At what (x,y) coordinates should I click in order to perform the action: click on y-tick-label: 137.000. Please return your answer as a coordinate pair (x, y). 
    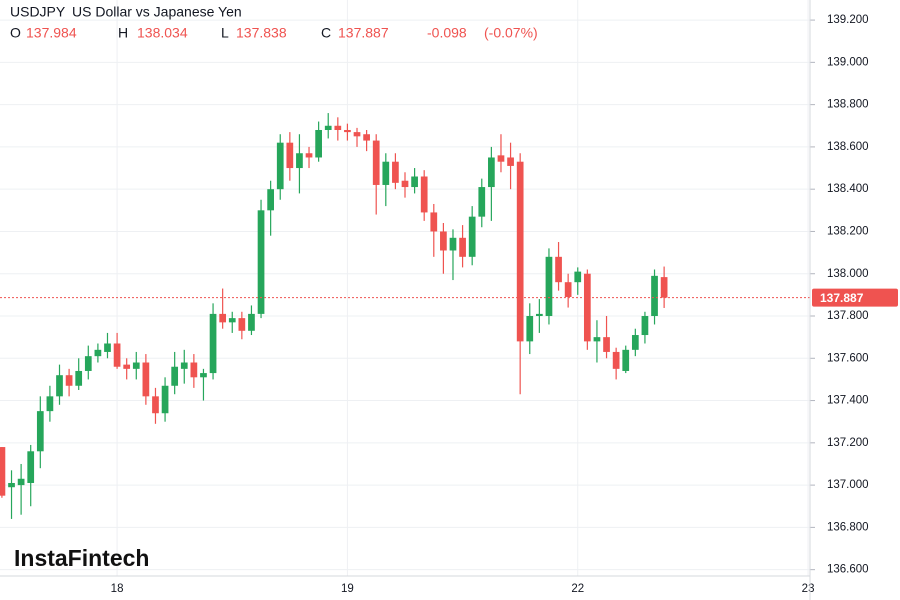
    Looking at the image, I should click on (848, 485).